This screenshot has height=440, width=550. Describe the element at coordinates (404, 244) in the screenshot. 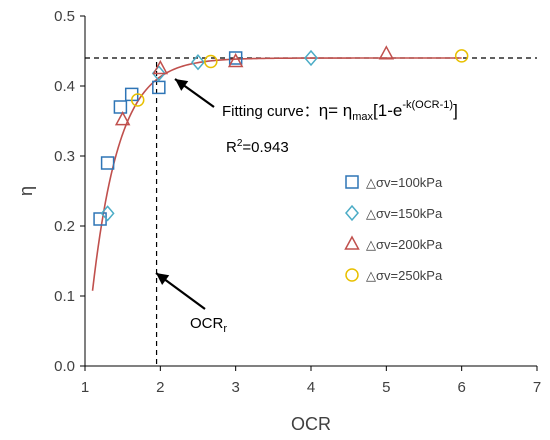

I see `legend-label-3: △σv=200kPa` at that location.